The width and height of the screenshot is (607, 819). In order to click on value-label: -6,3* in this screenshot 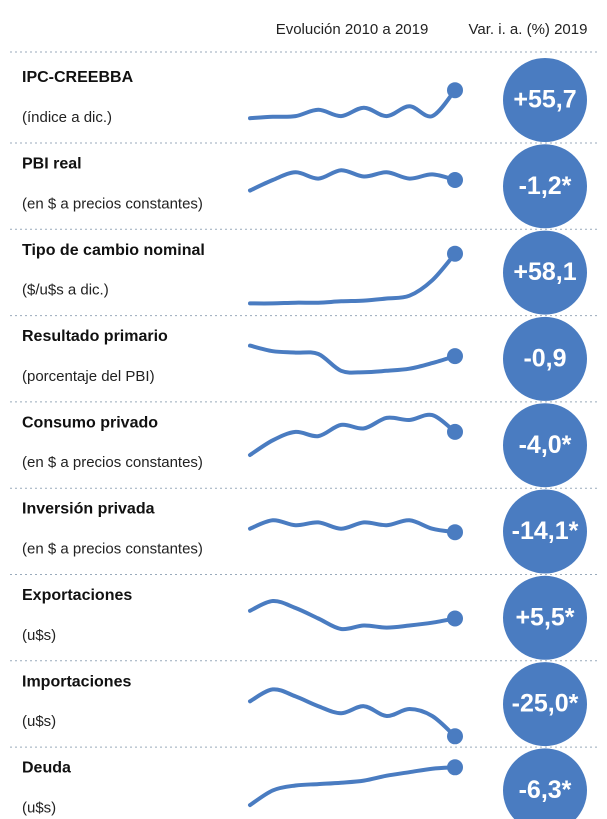, I will do `click(545, 790)`.